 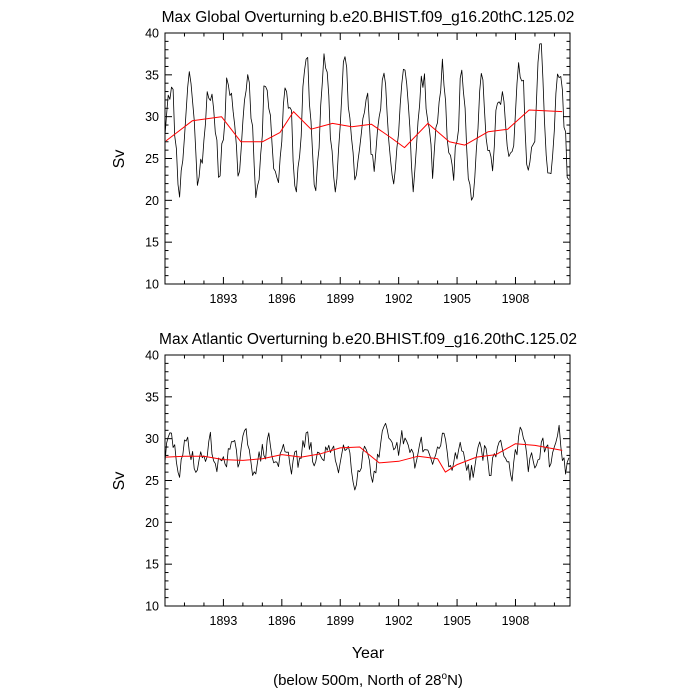 I want to click on caption-degree: o, so click(x=445, y=676).